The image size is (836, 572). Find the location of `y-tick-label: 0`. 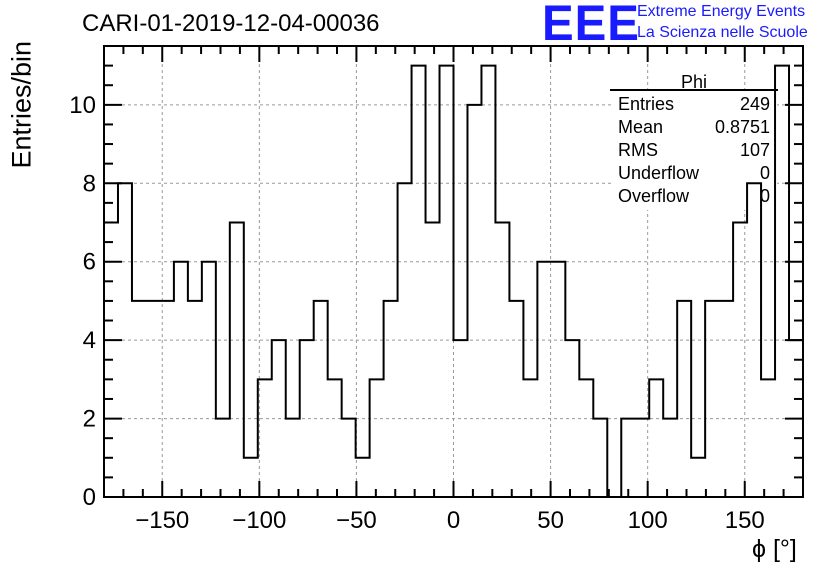

y-tick-label: 0 is located at coordinates (89, 497).